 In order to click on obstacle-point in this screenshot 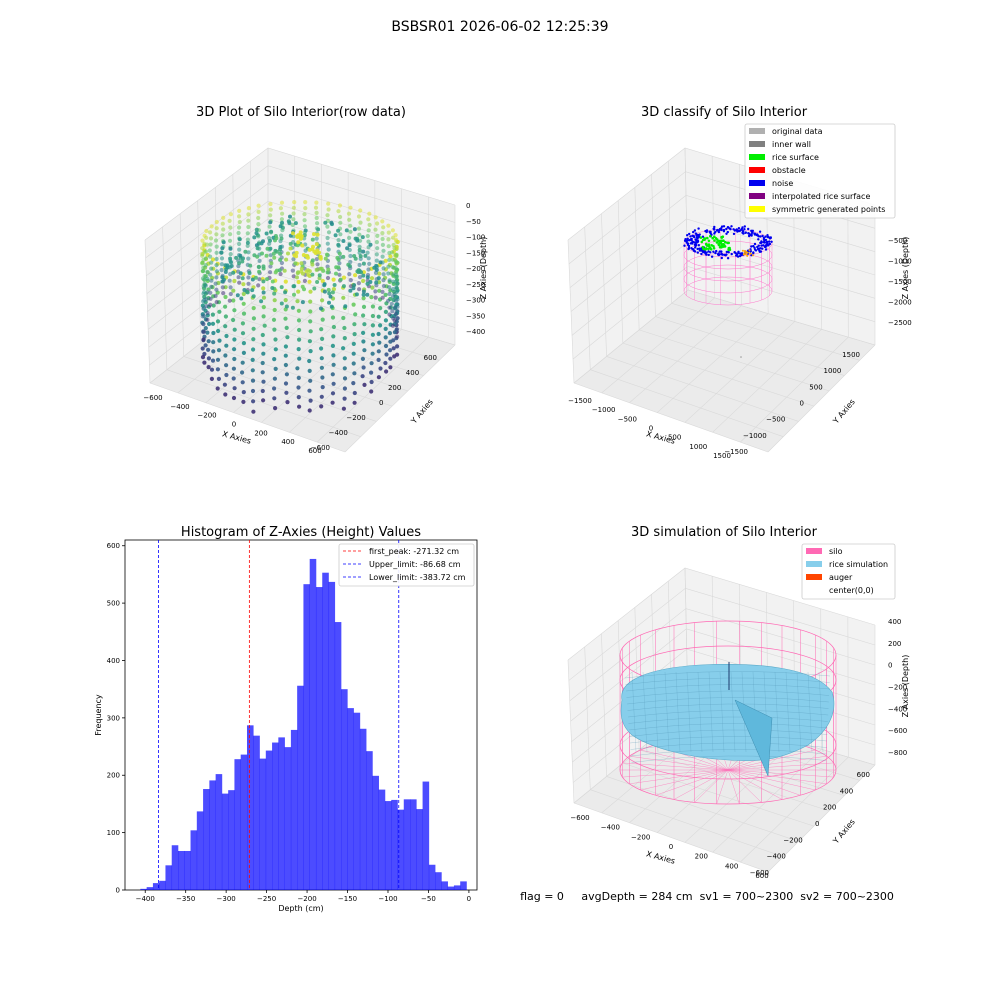, I will do `click(742, 250)`.